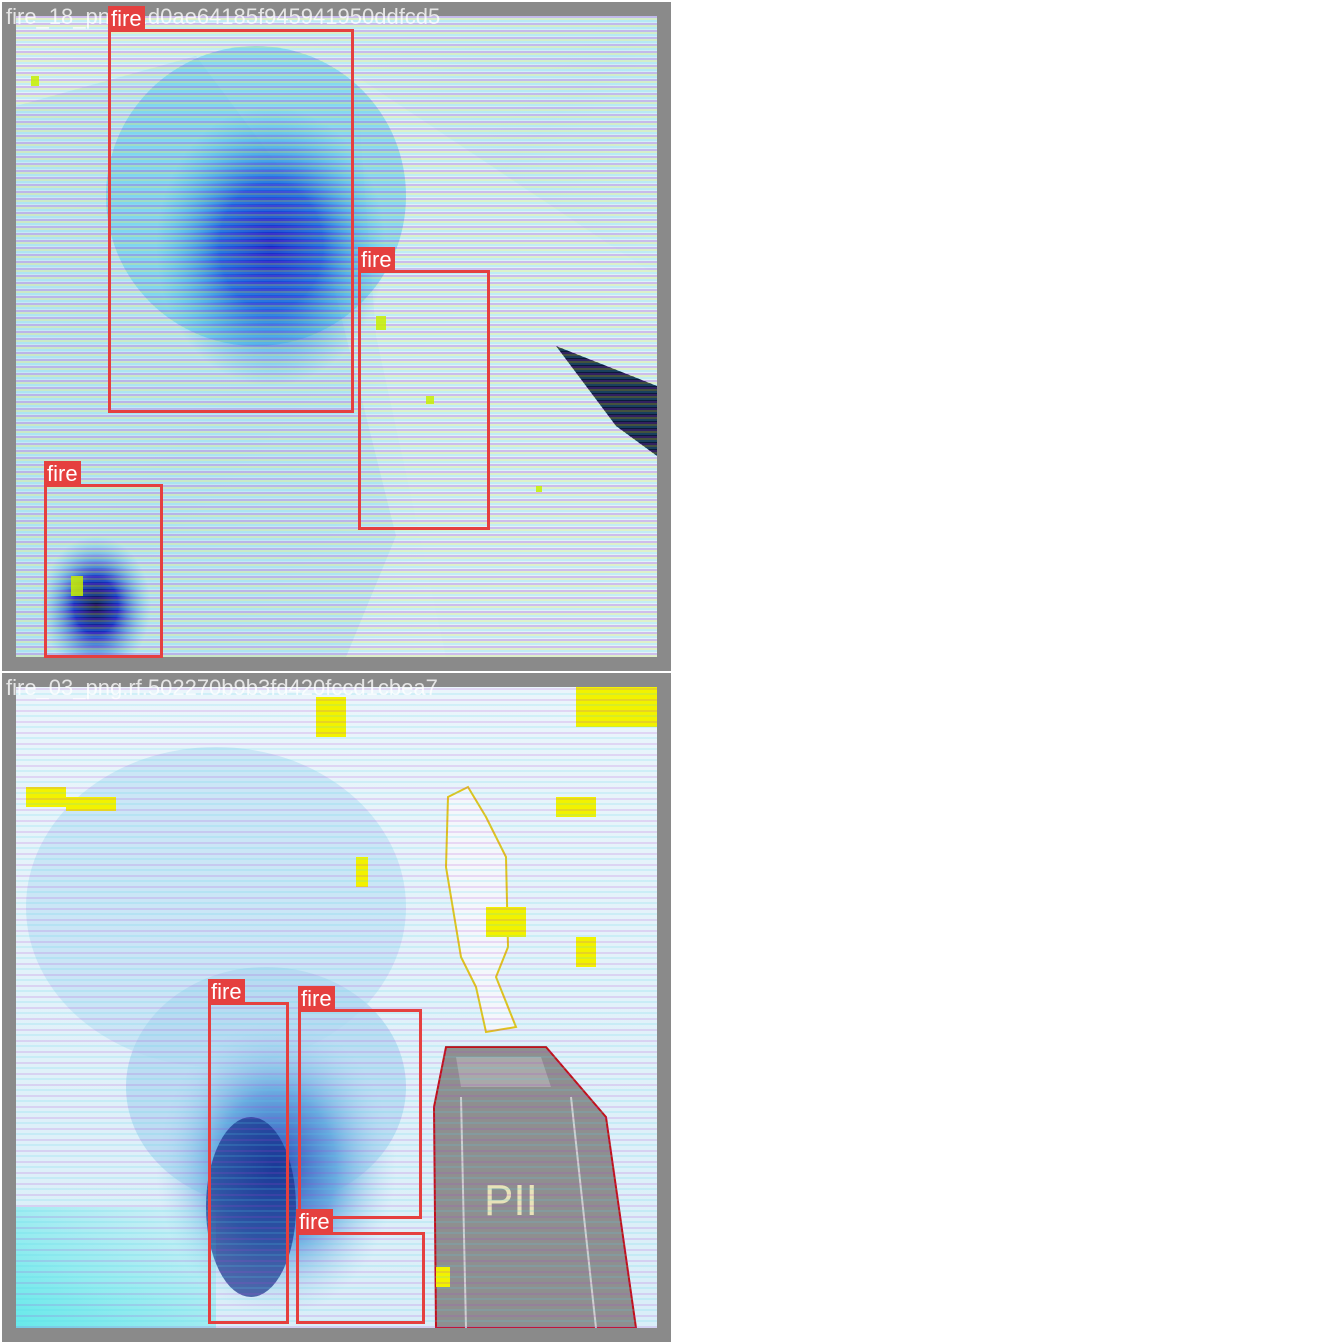 The width and height of the screenshot is (1344, 1344). Describe the element at coordinates (223, 16) in the screenshot. I see `image-filename-caption: fire_18_png.rf.d0ae64185f945941950ddfcd5` at that location.